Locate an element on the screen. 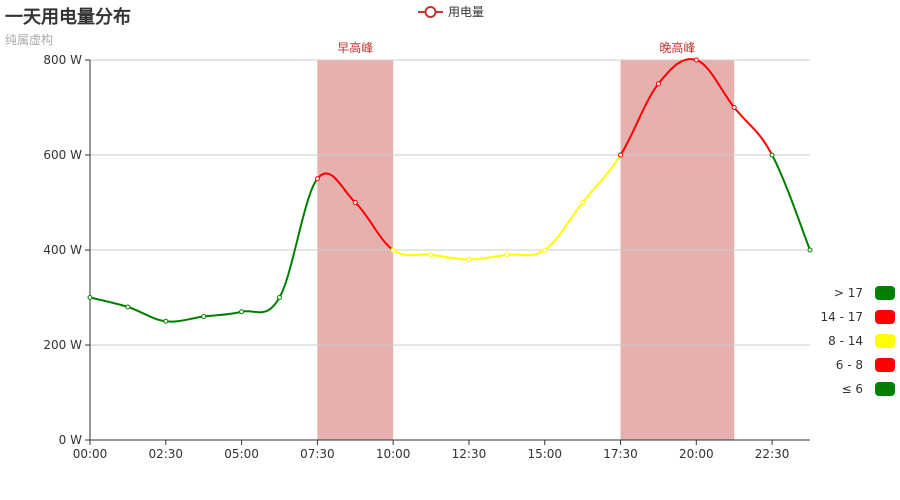  legend: 用电量 is located at coordinates (451, 11).